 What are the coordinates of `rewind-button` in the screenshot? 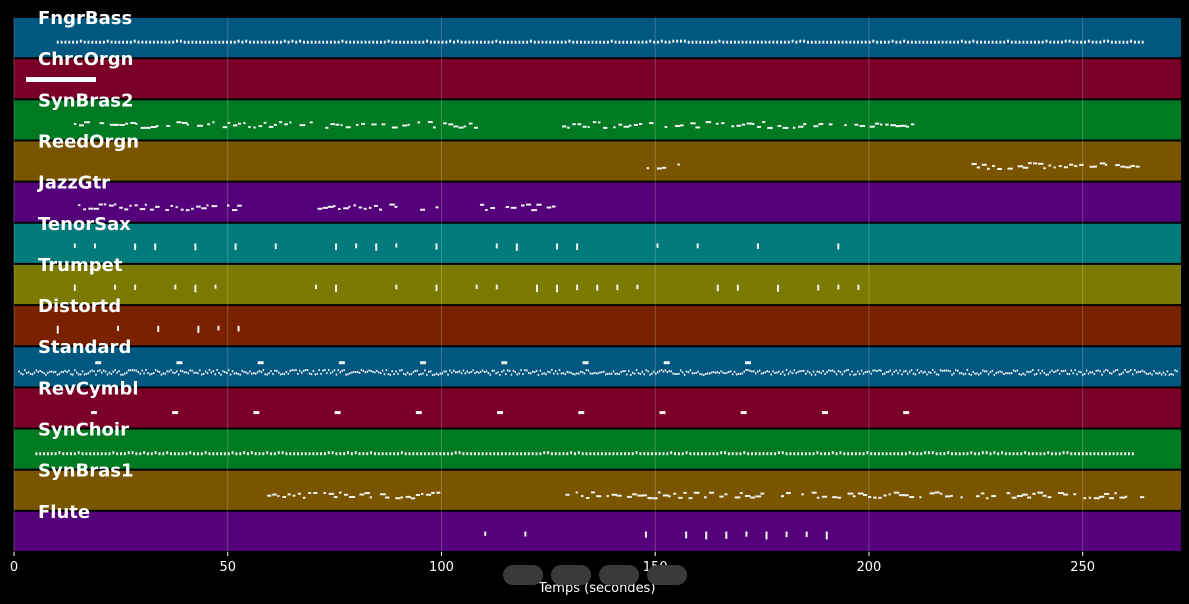 It's located at (667, 575).